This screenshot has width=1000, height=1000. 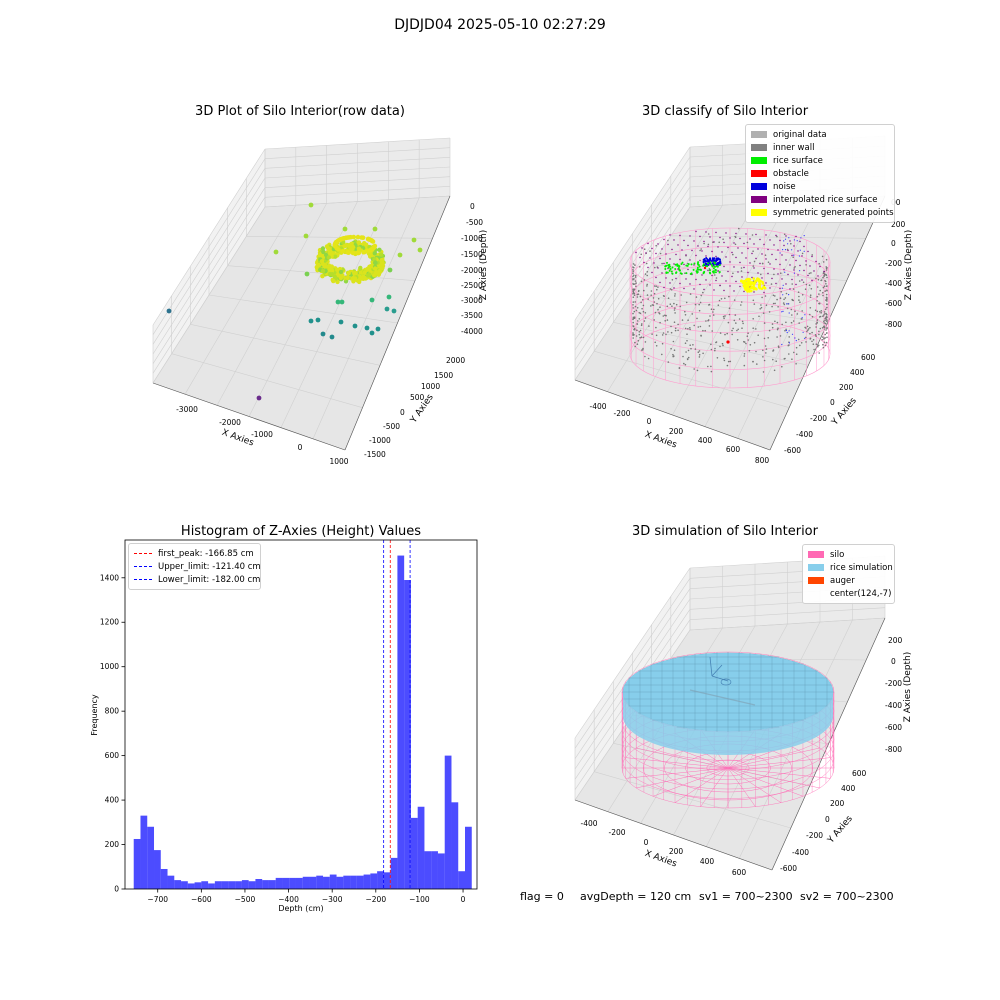 I want to click on chart2-ztick: -400, so click(x=893, y=283).